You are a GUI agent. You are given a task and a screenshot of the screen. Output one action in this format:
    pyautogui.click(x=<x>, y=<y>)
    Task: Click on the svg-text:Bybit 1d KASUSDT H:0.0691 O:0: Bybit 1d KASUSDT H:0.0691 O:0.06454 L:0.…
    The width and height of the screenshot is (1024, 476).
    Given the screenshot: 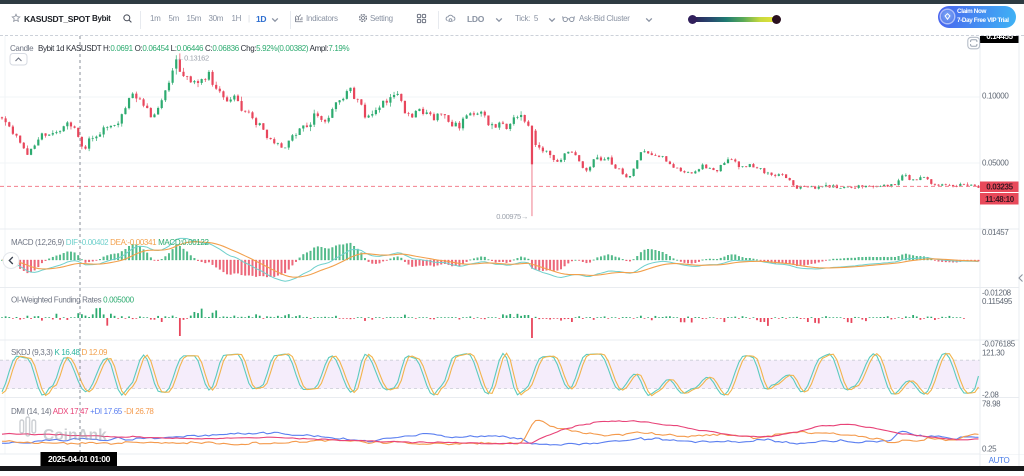 What is the action you would take?
    pyautogui.click(x=194, y=48)
    